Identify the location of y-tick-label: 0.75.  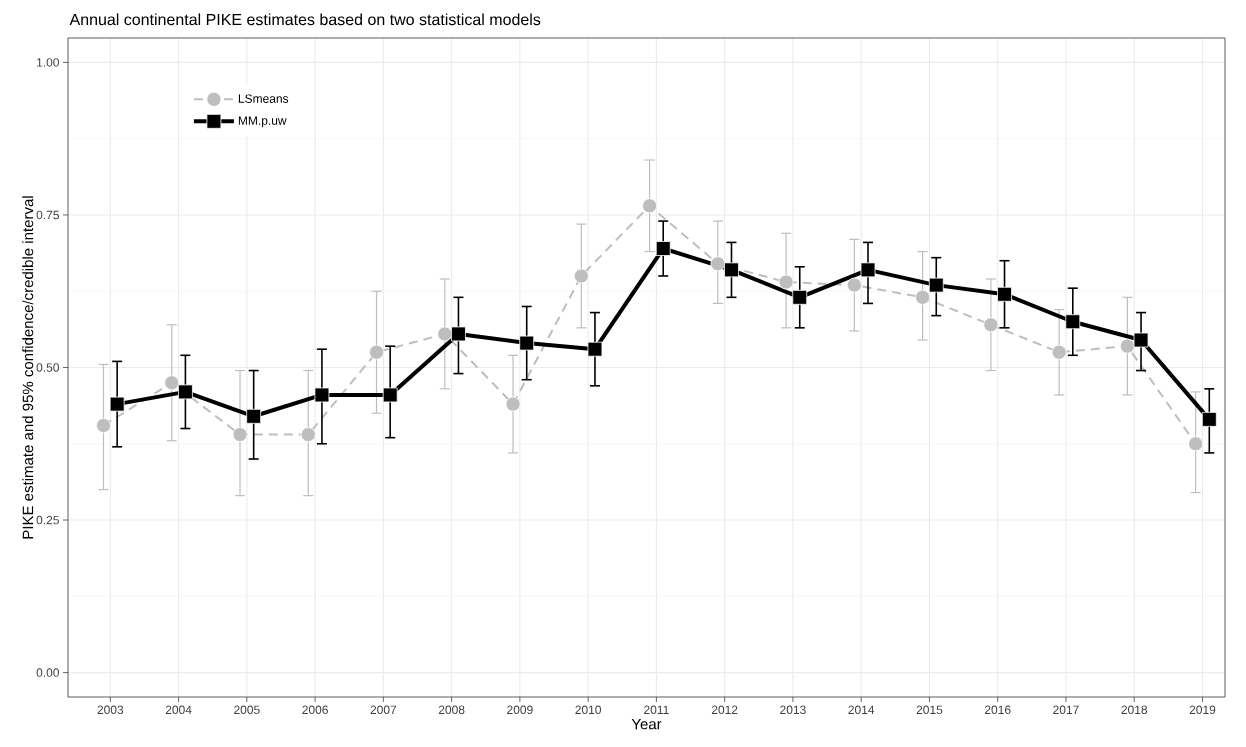
(47, 215).